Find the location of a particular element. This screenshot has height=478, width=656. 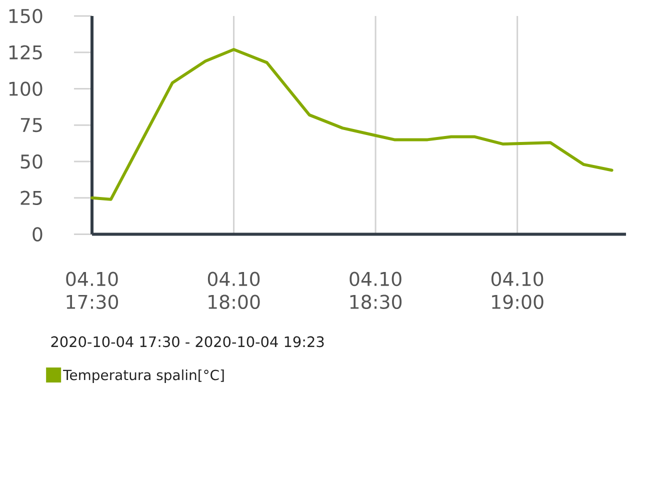

x-tick-label: 04.10 18:30 is located at coordinates (376, 291).